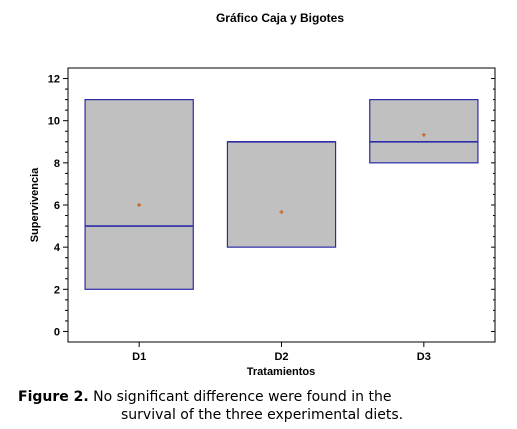 This screenshot has height=429, width=517. What do you see at coordinates (424, 357) in the screenshot?
I see `x-tick-label: D3` at bounding box center [424, 357].